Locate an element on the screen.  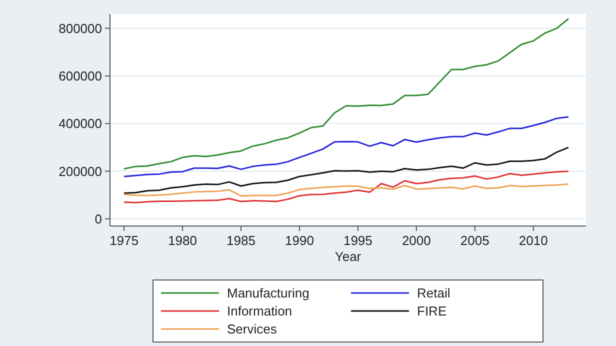
y-tick-label: 800000 is located at coordinates (80, 28).